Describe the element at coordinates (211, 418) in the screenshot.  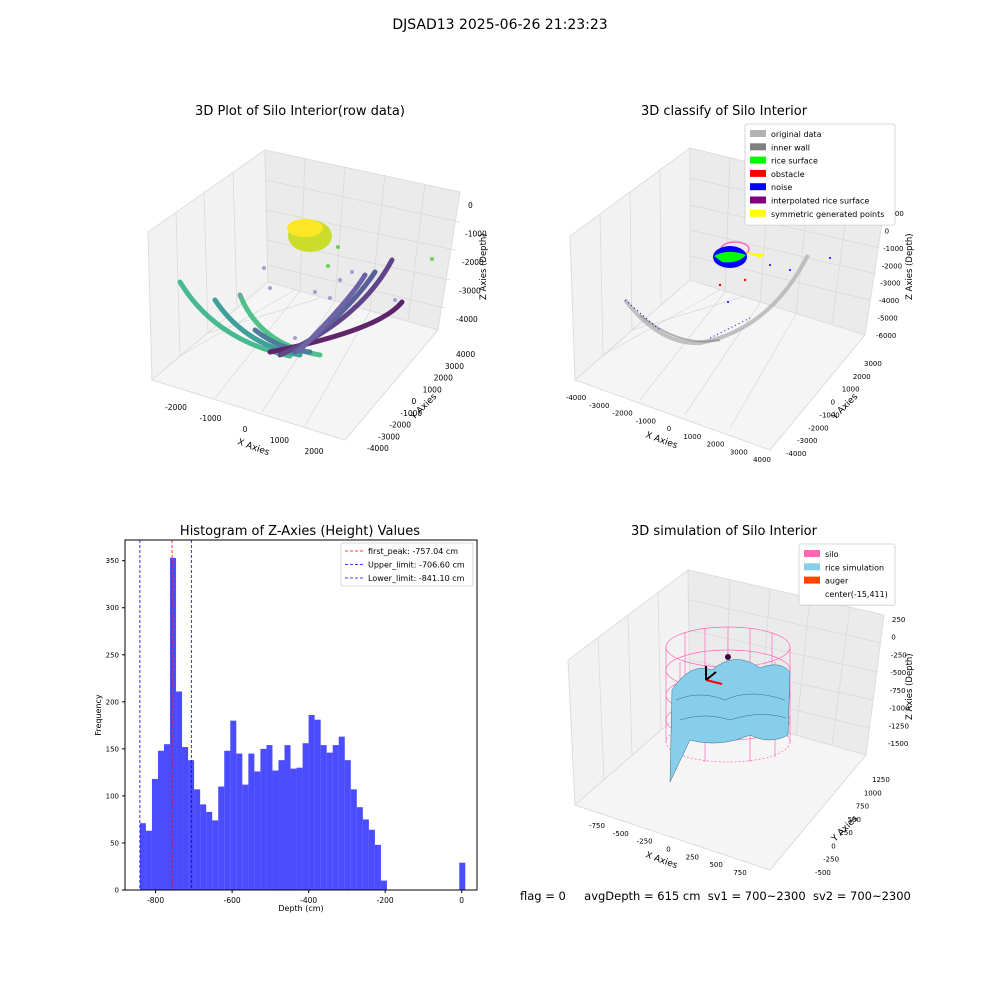
I see `raw-x-tick: -1000` at that location.